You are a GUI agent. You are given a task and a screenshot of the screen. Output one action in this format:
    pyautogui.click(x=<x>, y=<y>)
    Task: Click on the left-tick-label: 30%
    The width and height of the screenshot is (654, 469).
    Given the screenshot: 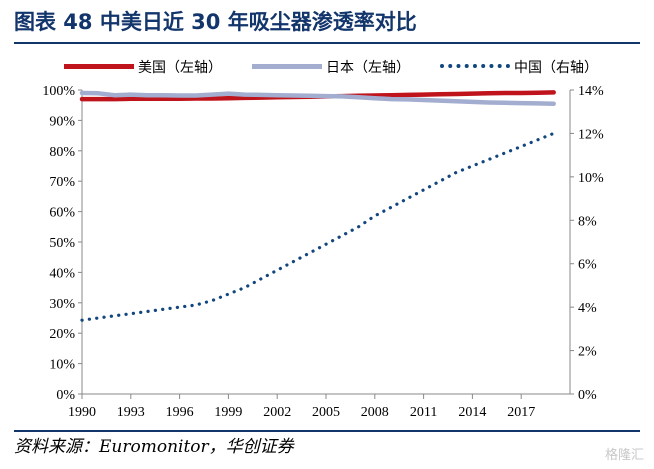 What is the action you would take?
    pyautogui.click(x=62, y=304)
    